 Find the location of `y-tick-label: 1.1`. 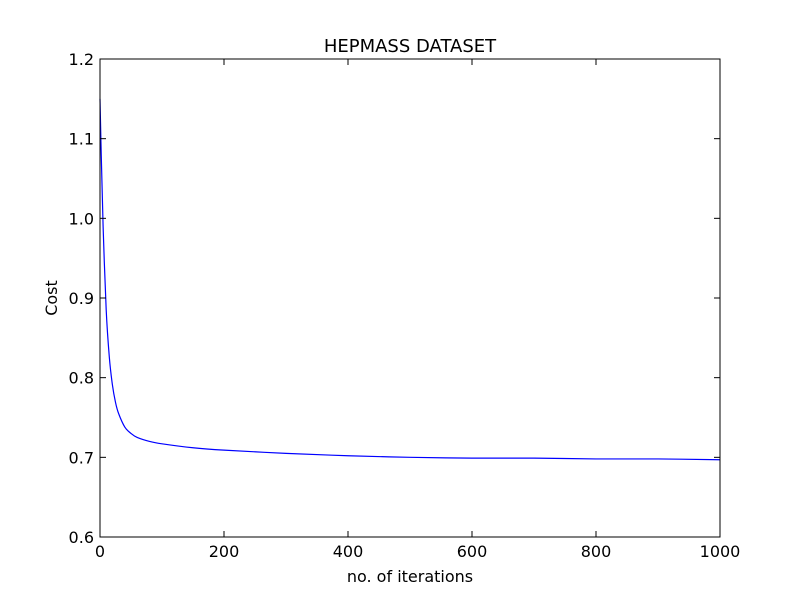

y-tick-label: 1.1 is located at coordinates (81, 139).